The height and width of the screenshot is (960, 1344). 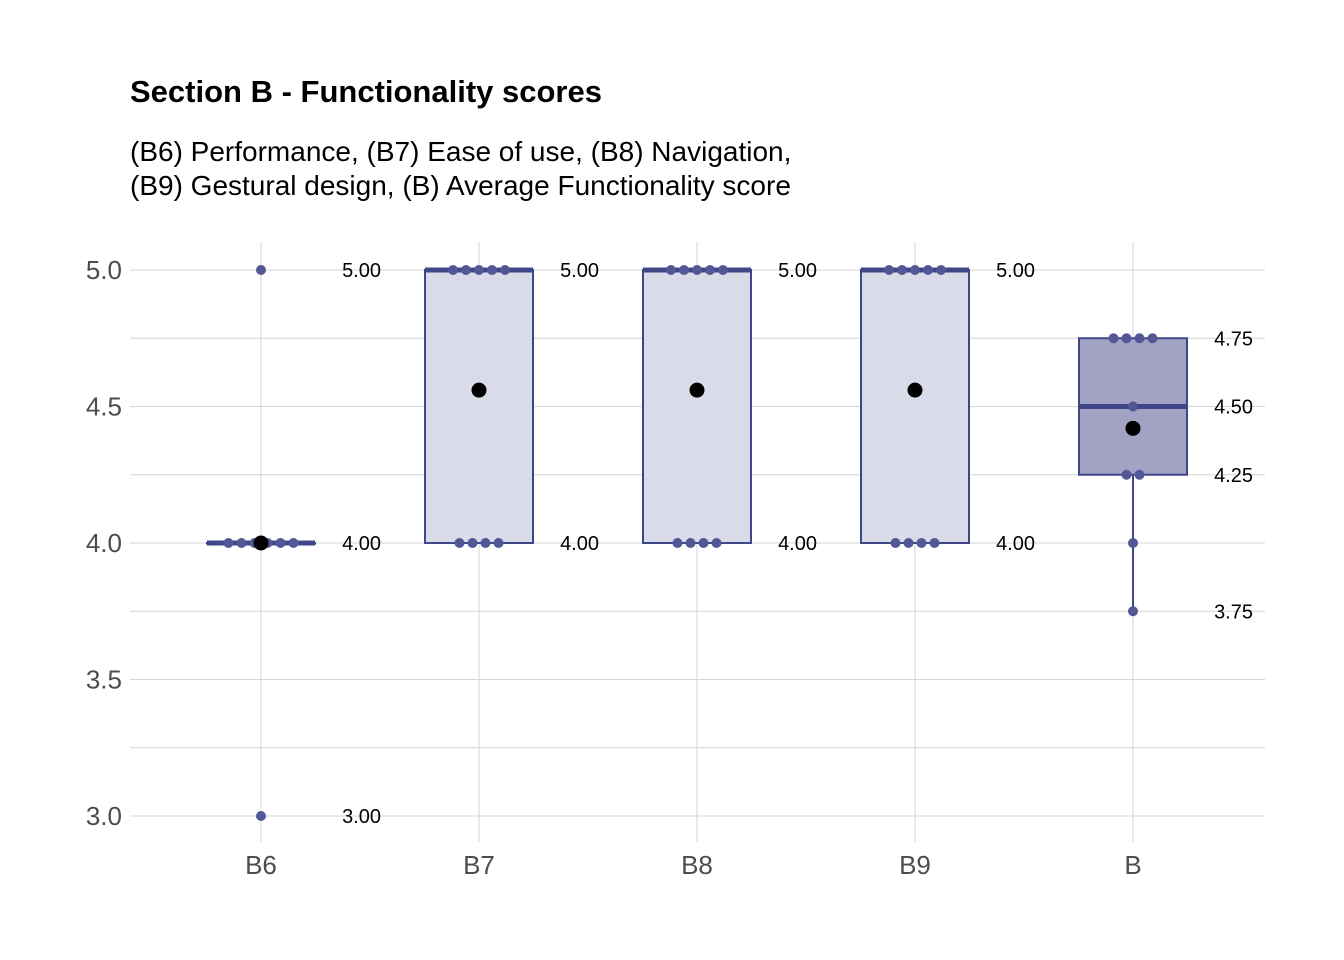 I want to click on box-group-b7: 5.00 4.00, so click(x=511, y=407).